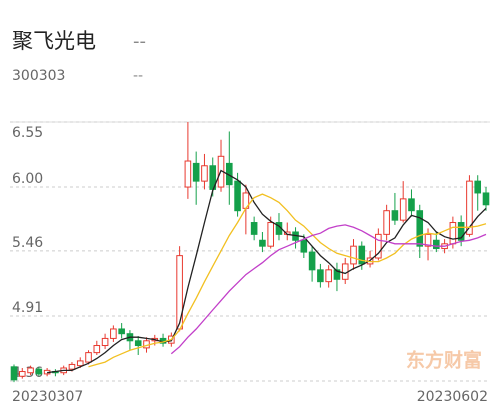 Image resolution: width=500 pixels, height=410 pixels. What do you see at coordinates (47, 397) in the screenshot?
I see `x-tick-label: 20230307` at bounding box center [47, 397].